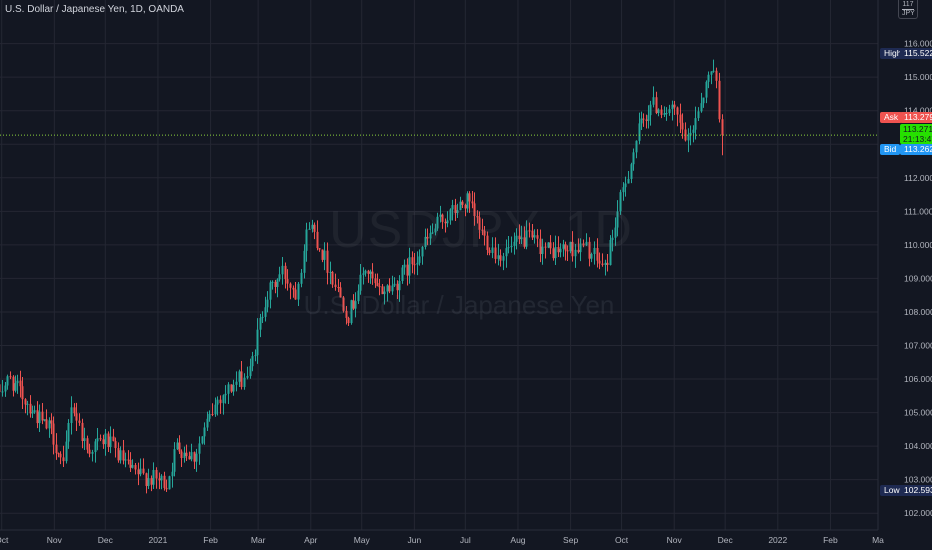 This screenshot has width=932, height=550. Describe the element at coordinates (892, 490) in the screenshot. I see `low-label-tag: Low` at that location.